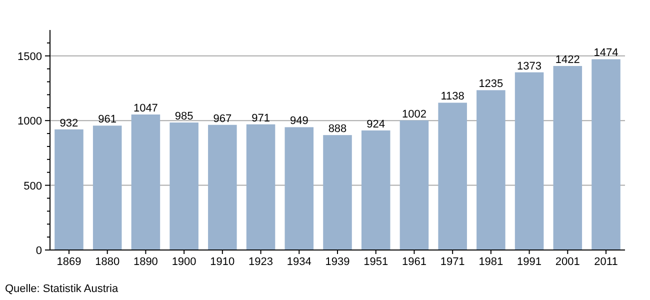 Image resolution: width=650 pixels, height=300 pixels. I want to click on data-label: 967, so click(222, 118).